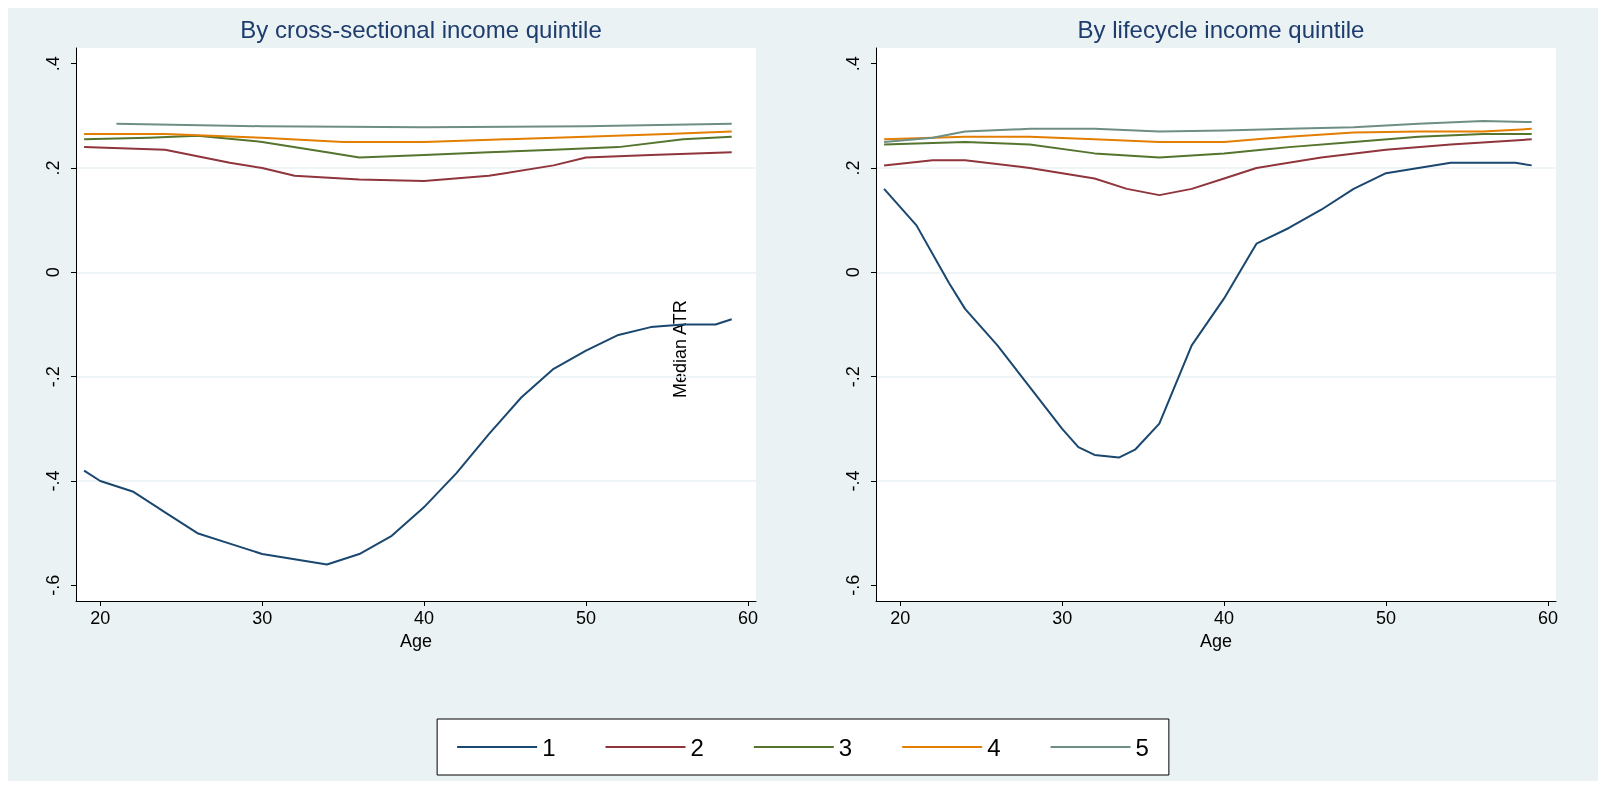  I want to click on legend-label: 3, so click(845, 747).